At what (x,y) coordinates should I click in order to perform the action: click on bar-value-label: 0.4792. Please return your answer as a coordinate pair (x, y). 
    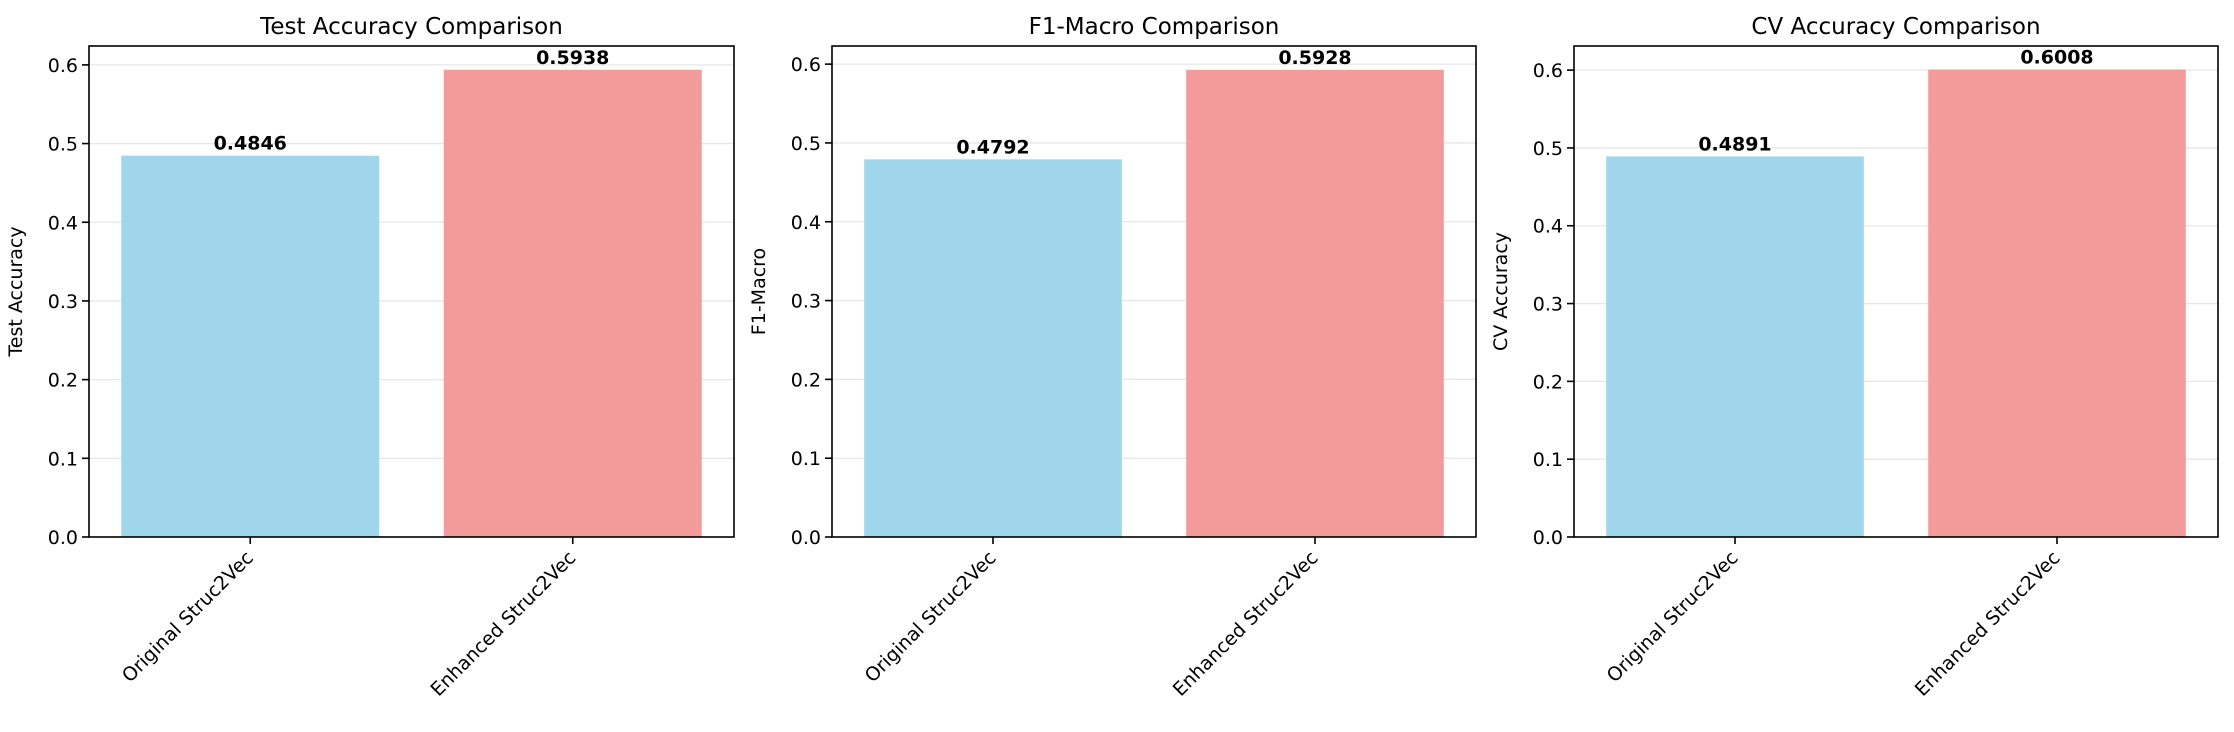
    Looking at the image, I should click on (992, 147).